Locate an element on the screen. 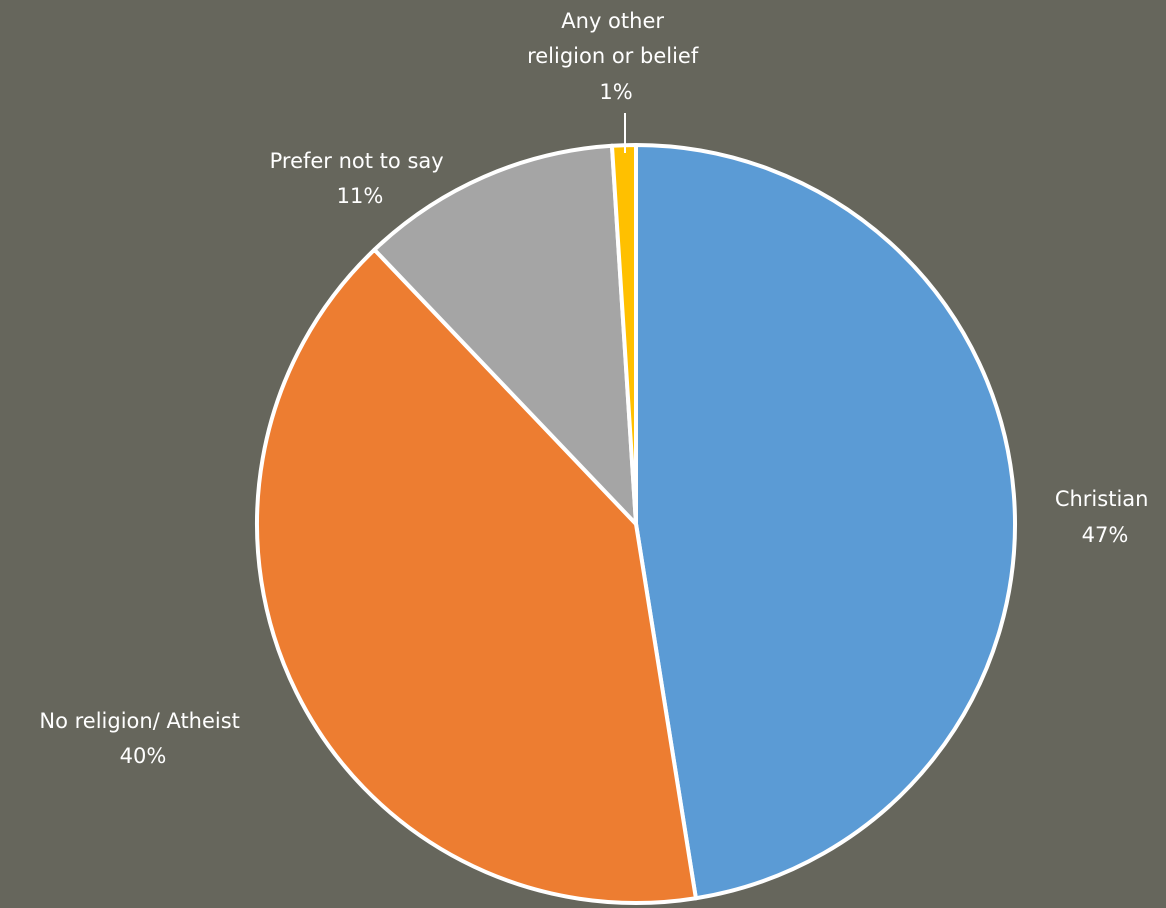  slice-label-no-religion: No religion/ Atheist 40% is located at coordinates (142, 738).